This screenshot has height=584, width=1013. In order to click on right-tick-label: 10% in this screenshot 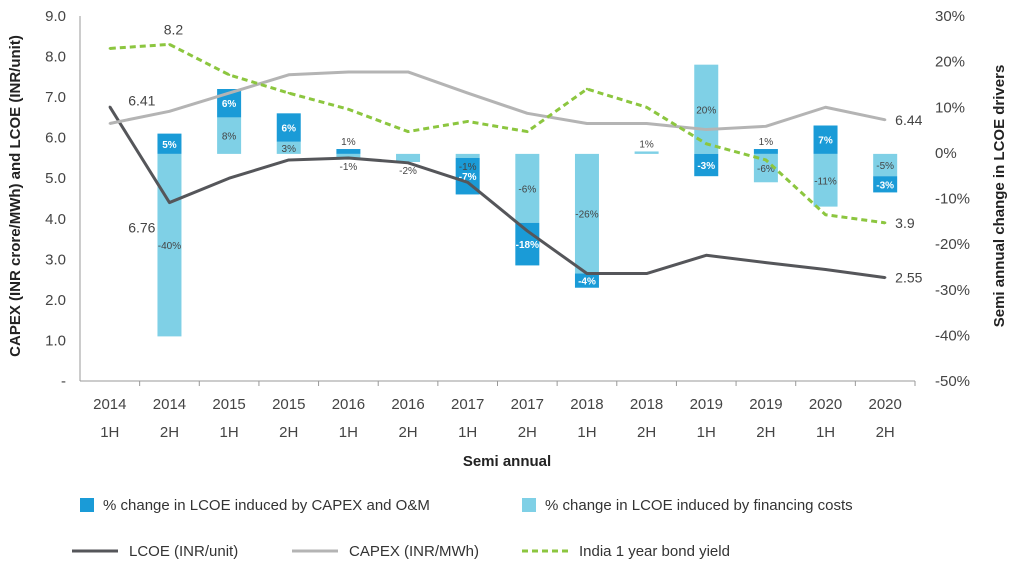, I will do `click(950, 107)`.